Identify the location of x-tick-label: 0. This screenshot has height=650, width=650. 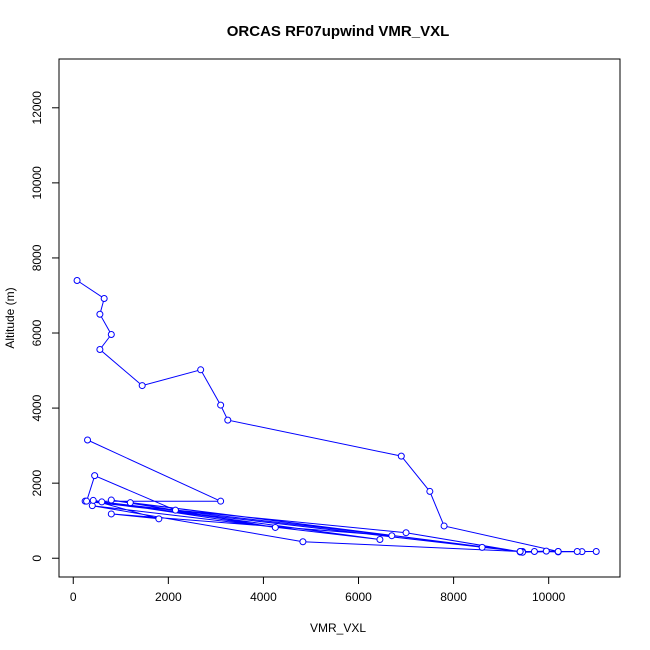
(73, 597).